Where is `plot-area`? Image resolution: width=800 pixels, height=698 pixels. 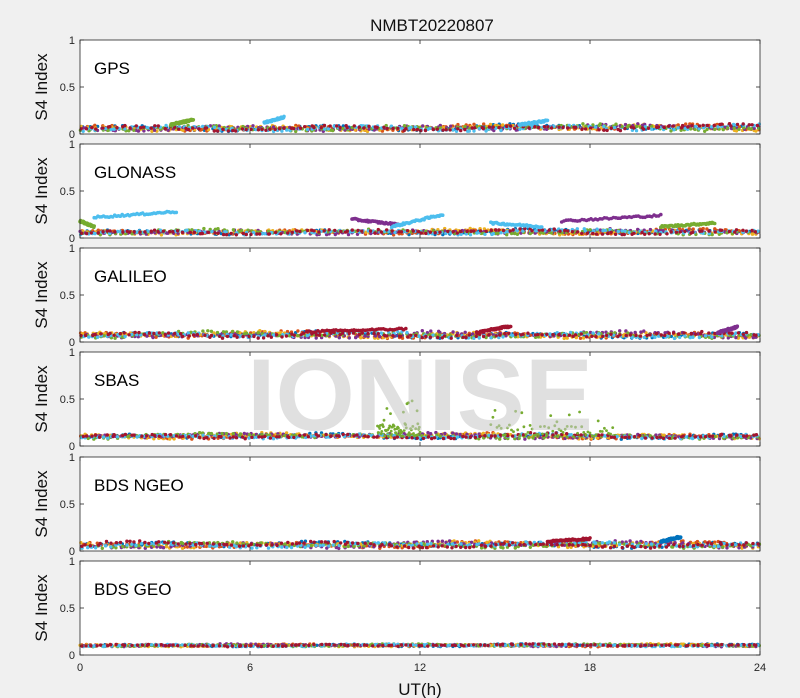 plot-area is located at coordinates (420, 504).